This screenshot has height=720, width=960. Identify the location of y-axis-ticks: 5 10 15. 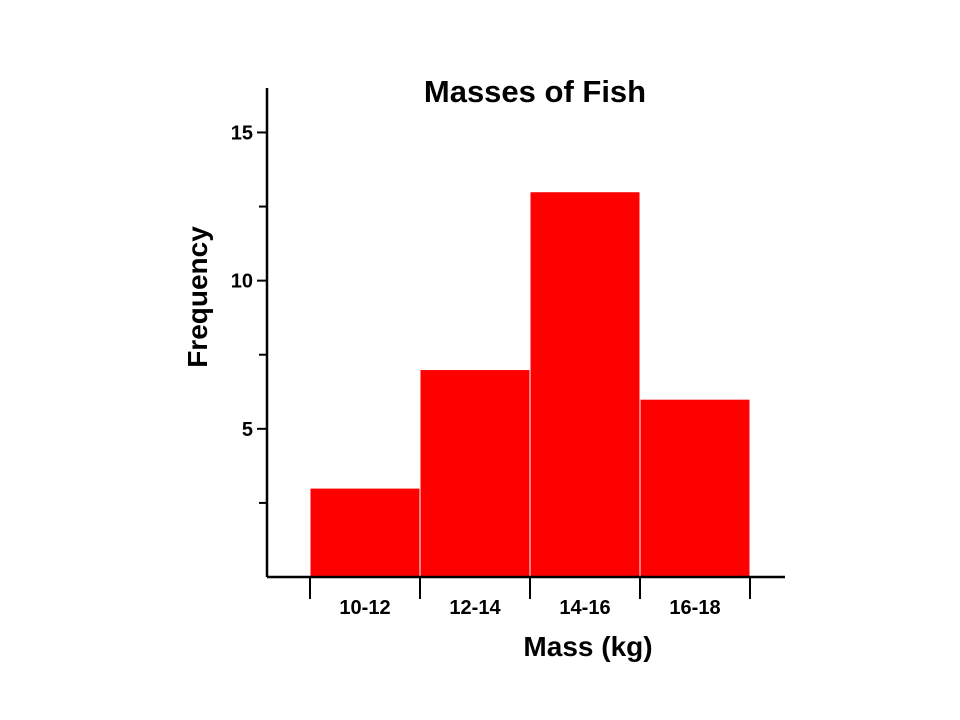
(249, 313).